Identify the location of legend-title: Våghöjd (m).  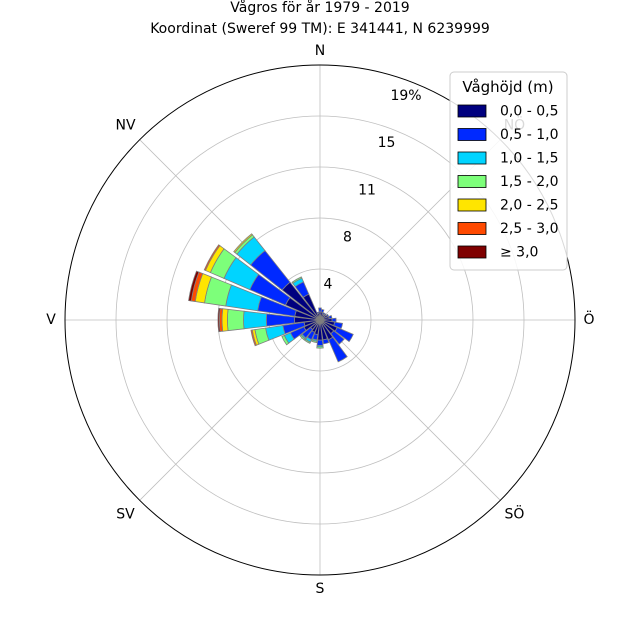
(507, 87).